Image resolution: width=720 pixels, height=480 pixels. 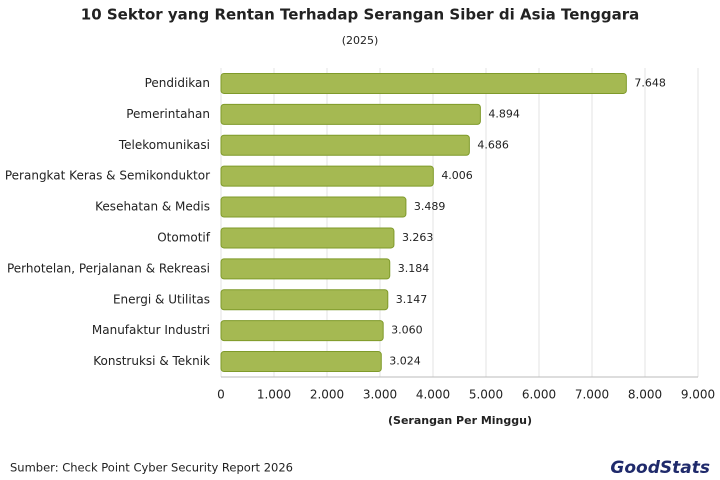 What do you see at coordinates (161, 299) in the screenshot?
I see `y-tick-label: Energi & Utilitas` at bounding box center [161, 299].